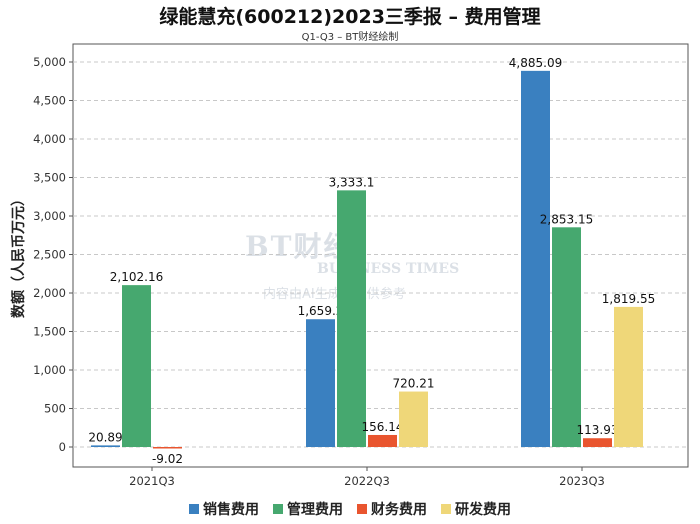 The width and height of the screenshot is (700, 524). Describe the element at coordinates (136, 366) in the screenshot. I see `bar-管理费用-2021Q3` at that location.